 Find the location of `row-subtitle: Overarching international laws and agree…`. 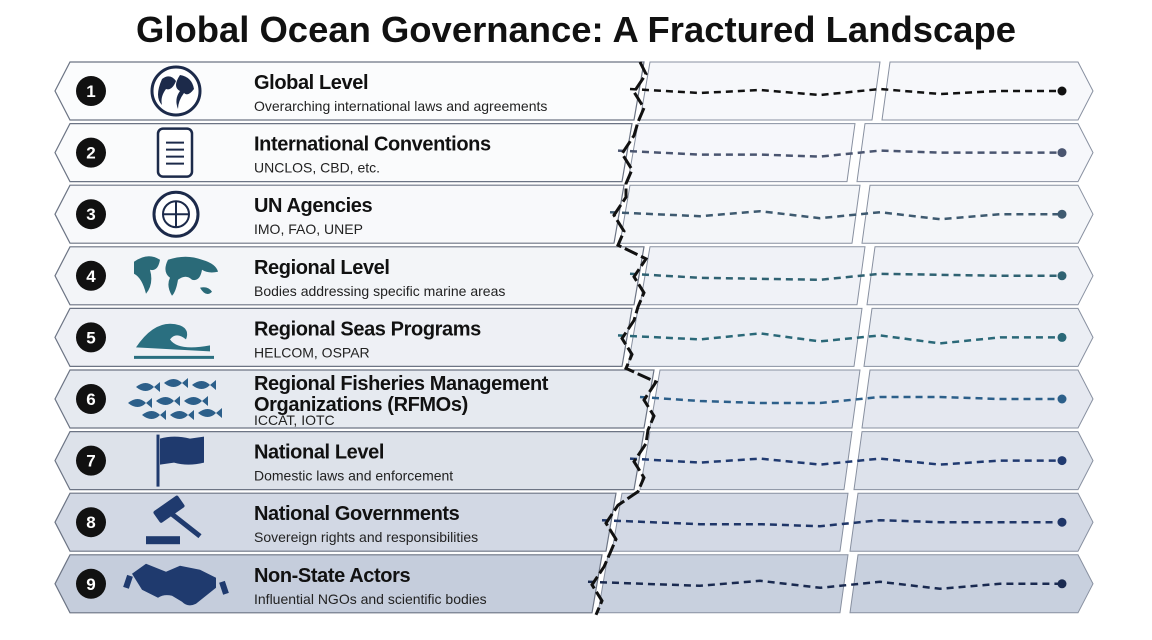

row-subtitle: Overarching international laws and agree… is located at coordinates (400, 106).